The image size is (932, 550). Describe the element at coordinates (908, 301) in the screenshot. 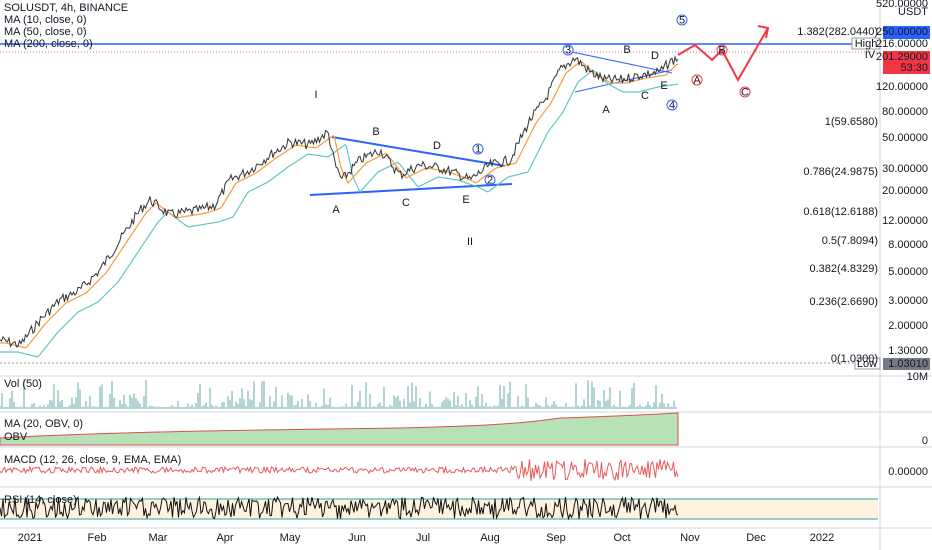

I see `price-axis-label: 3.00000` at that location.